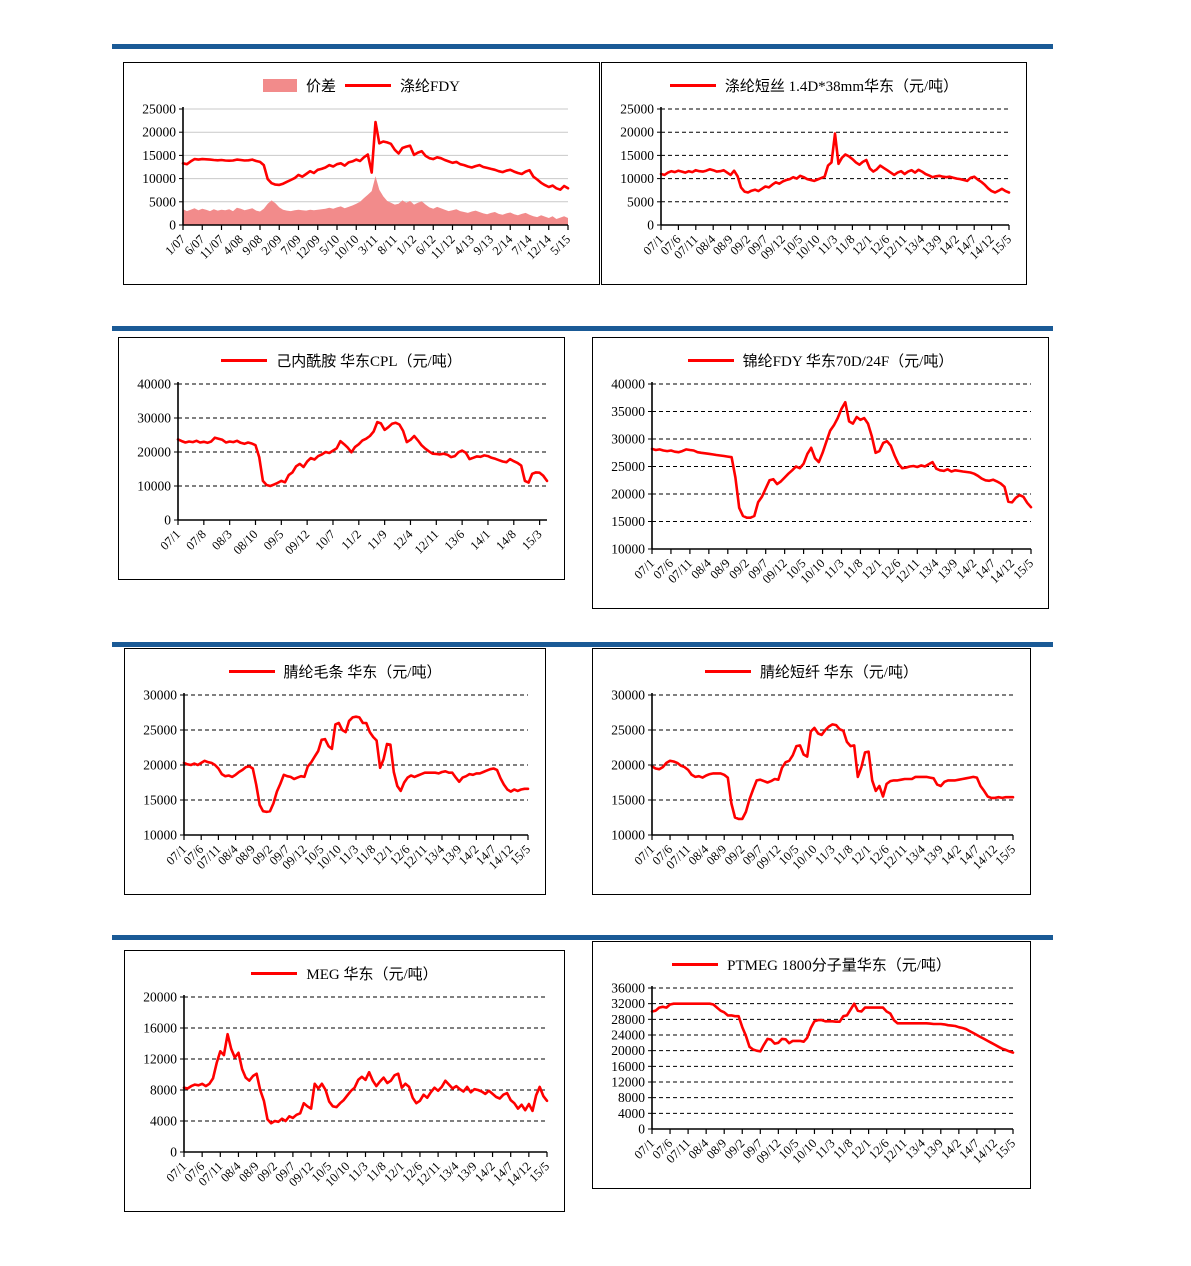 This screenshot has height=1266, width=1191. I want to click on chart-legend: PTMEG 1800分子量华东（元/吨）, so click(811, 964).